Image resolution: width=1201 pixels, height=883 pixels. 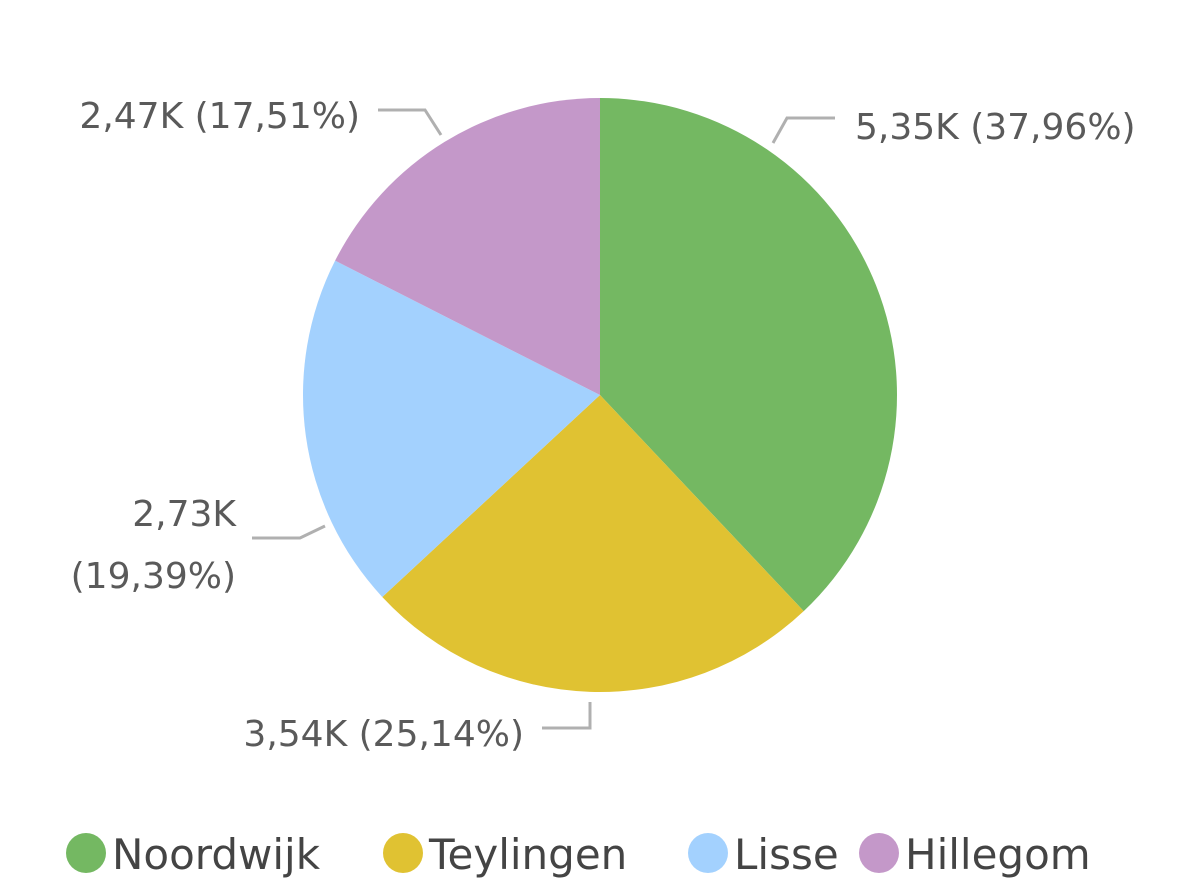 What do you see at coordinates (786, 854) in the screenshot?
I see `legend-label: Lisse` at bounding box center [786, 854].